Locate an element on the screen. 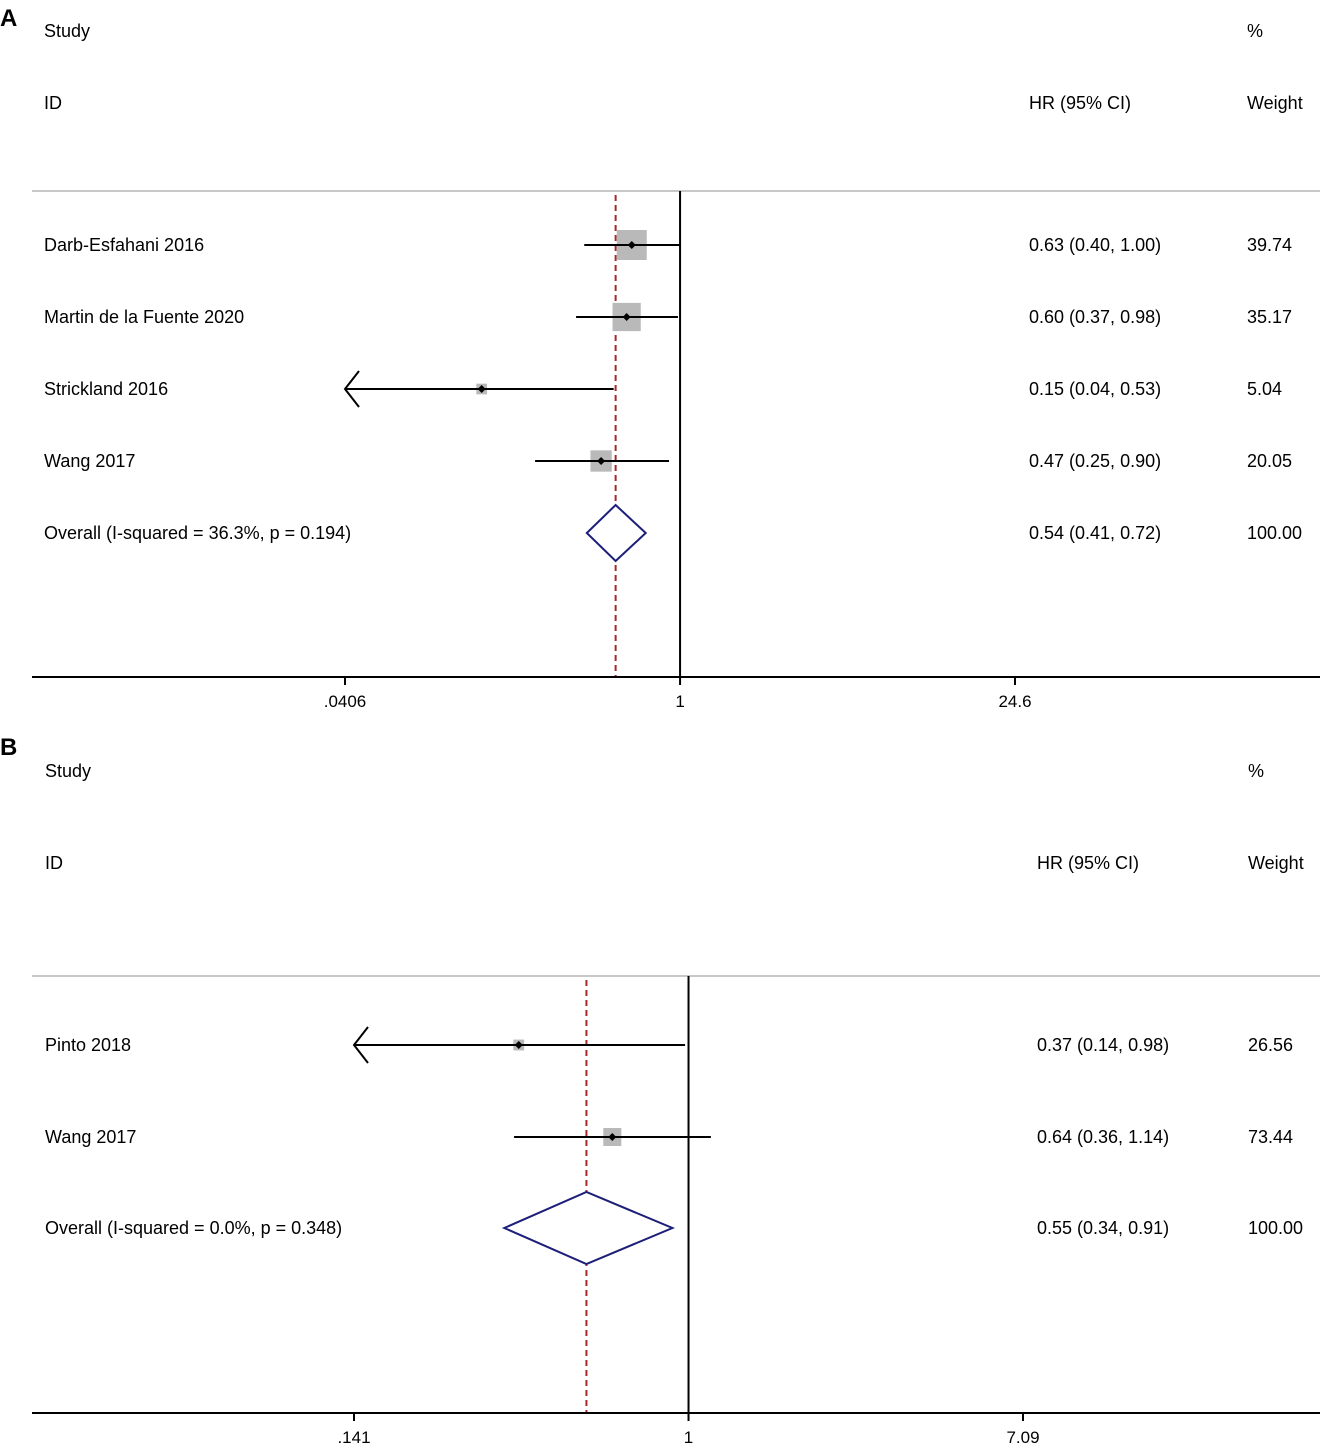 The image size is (1325, 1449). study-hr-ci: 0.47 (0.25, 0.90) is located at coordinates (1095, 461).